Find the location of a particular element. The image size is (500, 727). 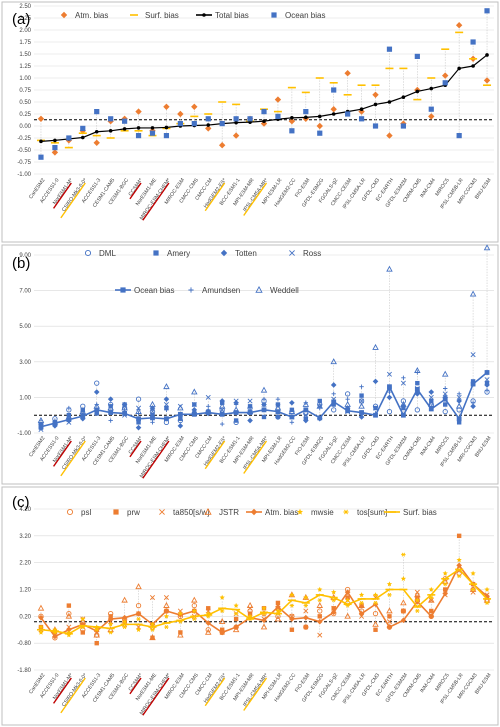

legend-entry: psl is located at coordinates (78, 512).